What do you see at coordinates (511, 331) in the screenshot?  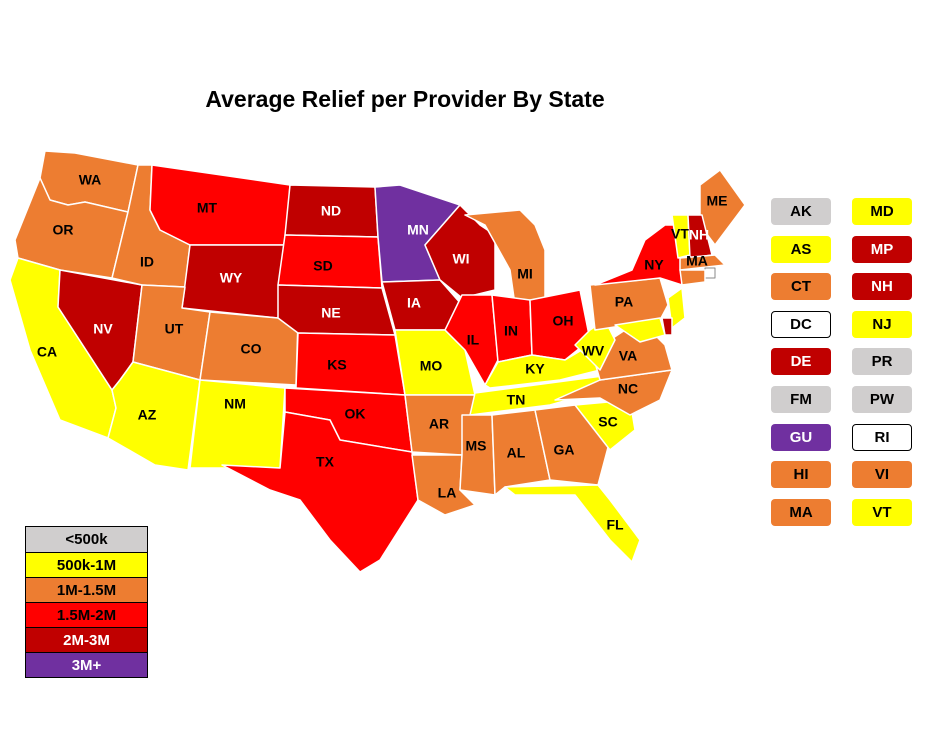 I see `state-label-in: IN` at bounding box center [511, 331].